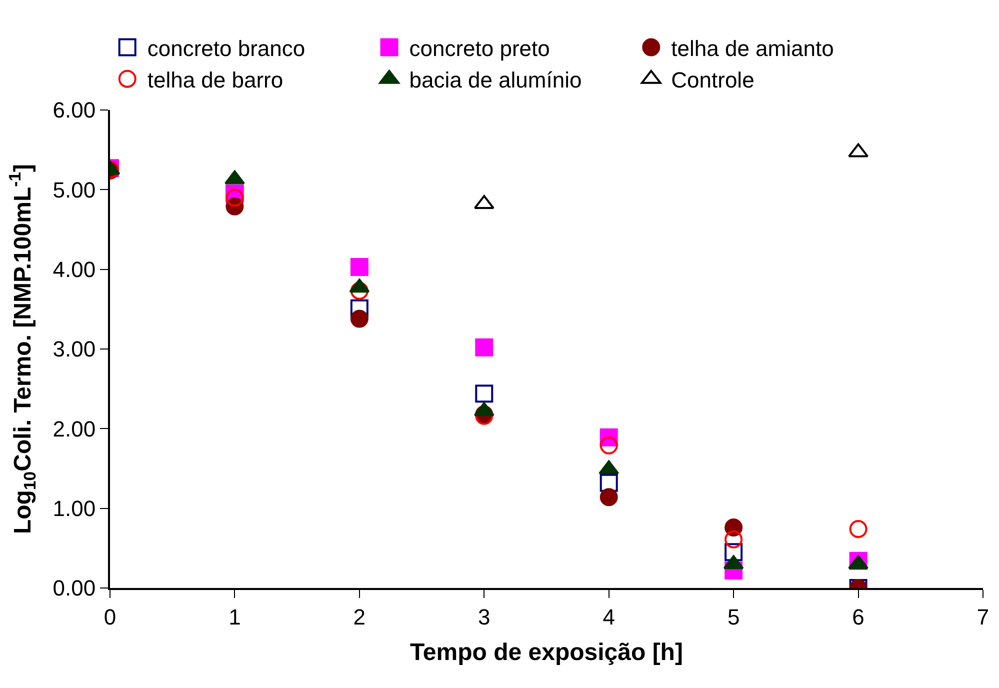 The width and height of the screenshot is (999, 688). Describe the element at coordinates (110, 617) in the screenshot. I see `x-tick-label: 0` at that location.